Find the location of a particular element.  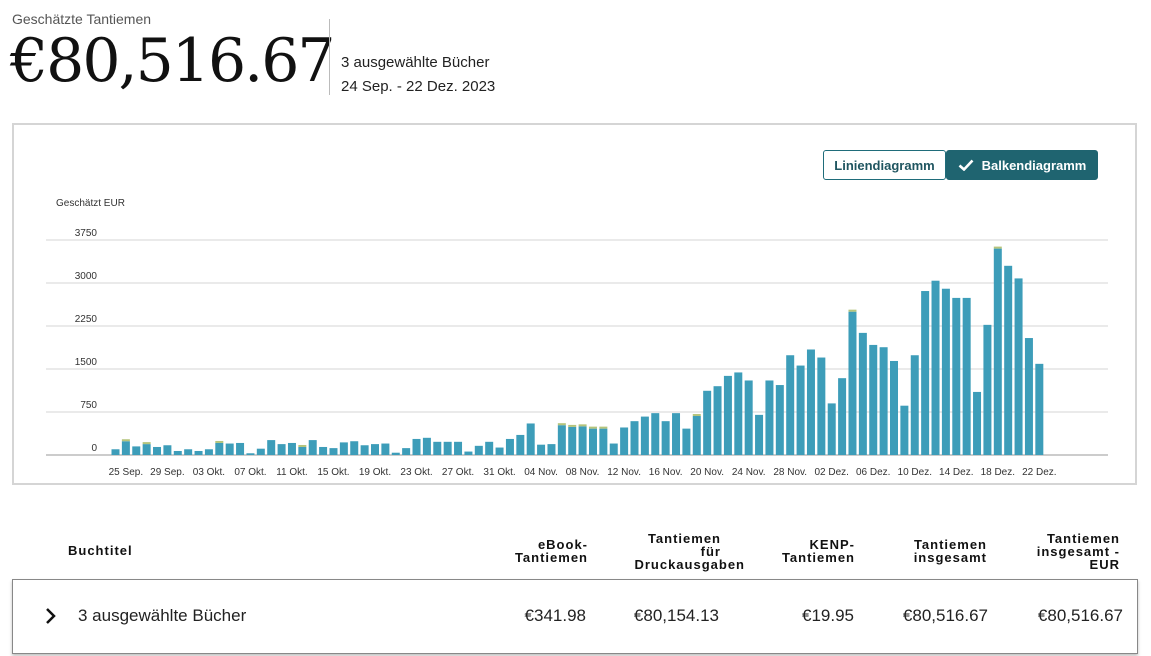

bar-chart-toggle-label: Balkendiagramm is located at coordinates (1034, 165).